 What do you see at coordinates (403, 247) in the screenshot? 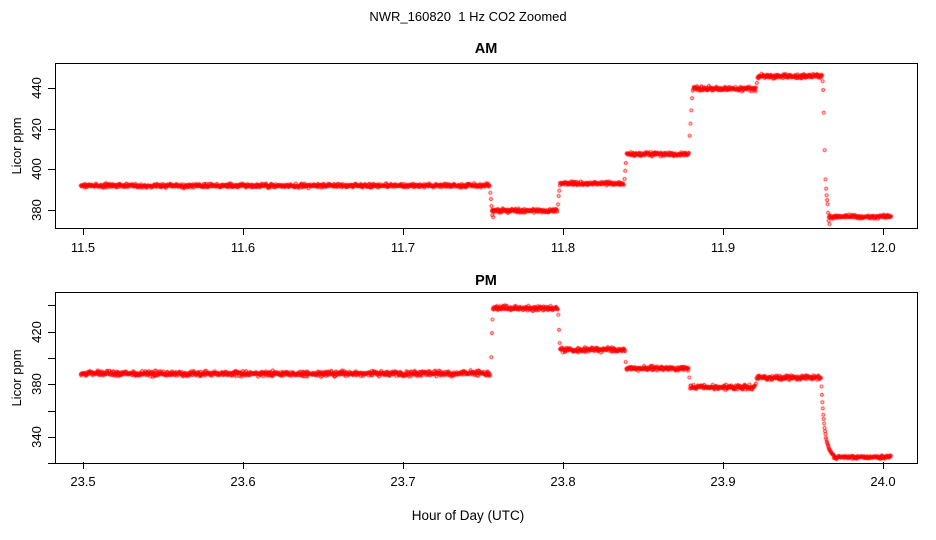
I see `am-x-tick-label: 11.7` at bounding box center [403, 247].